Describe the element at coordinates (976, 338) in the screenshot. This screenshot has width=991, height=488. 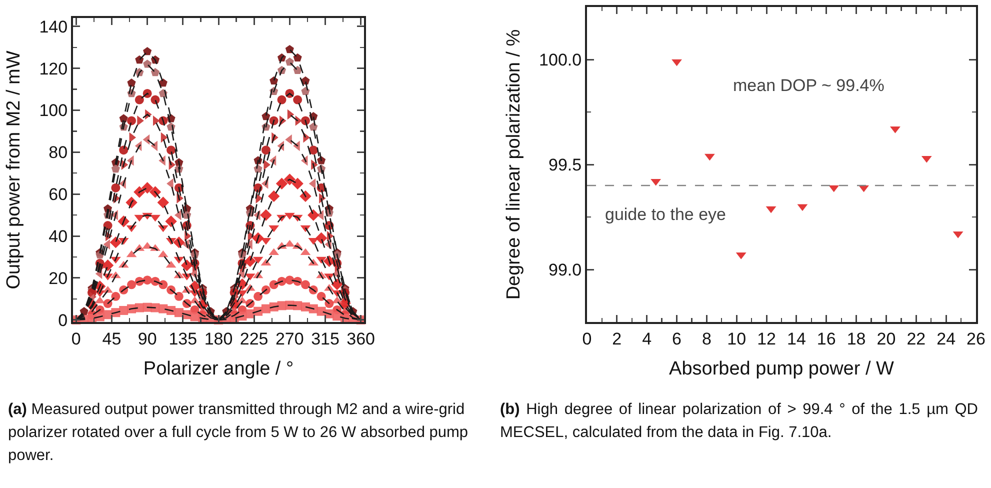
I see `x-tick-label: 26` at that location.